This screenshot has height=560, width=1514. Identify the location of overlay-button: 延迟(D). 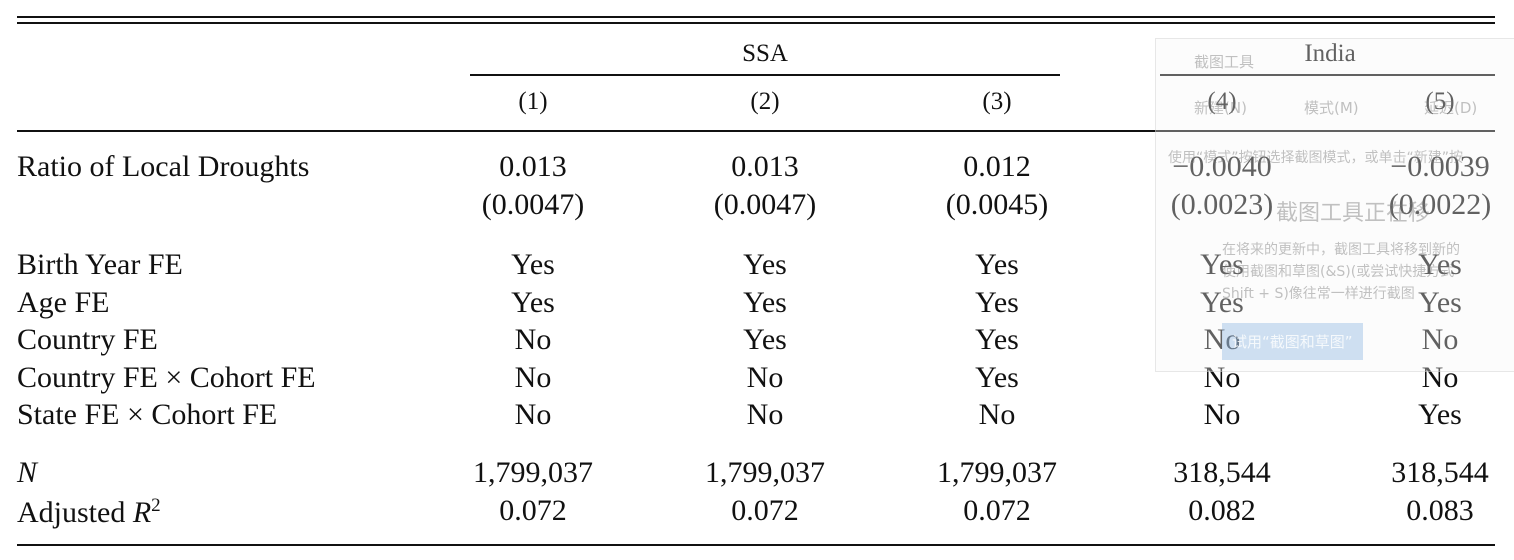
(1451, 108).